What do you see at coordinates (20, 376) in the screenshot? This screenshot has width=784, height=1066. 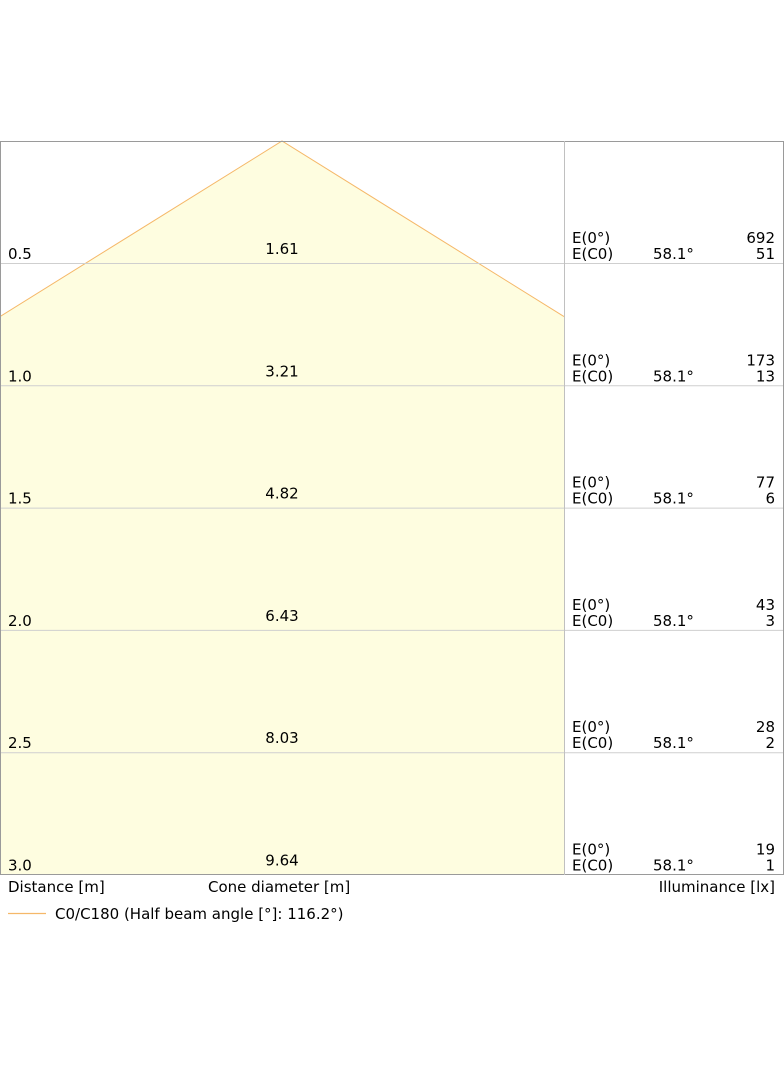 I see `distance-value: 1.0` at bounding box center [20, 376].